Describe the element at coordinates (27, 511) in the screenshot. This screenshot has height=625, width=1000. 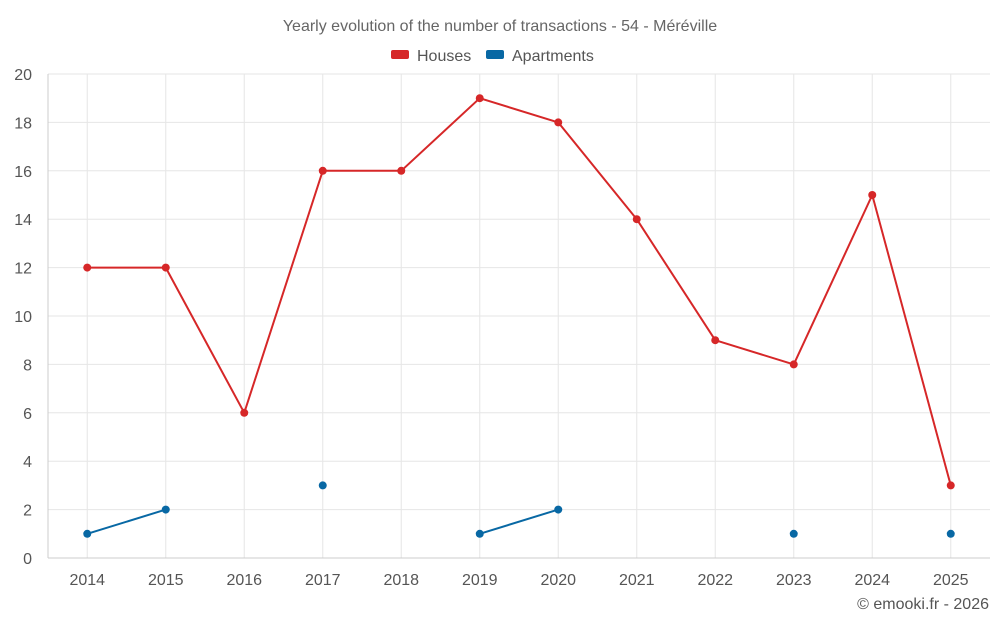
I see `y-tick-label: 2` at that location.